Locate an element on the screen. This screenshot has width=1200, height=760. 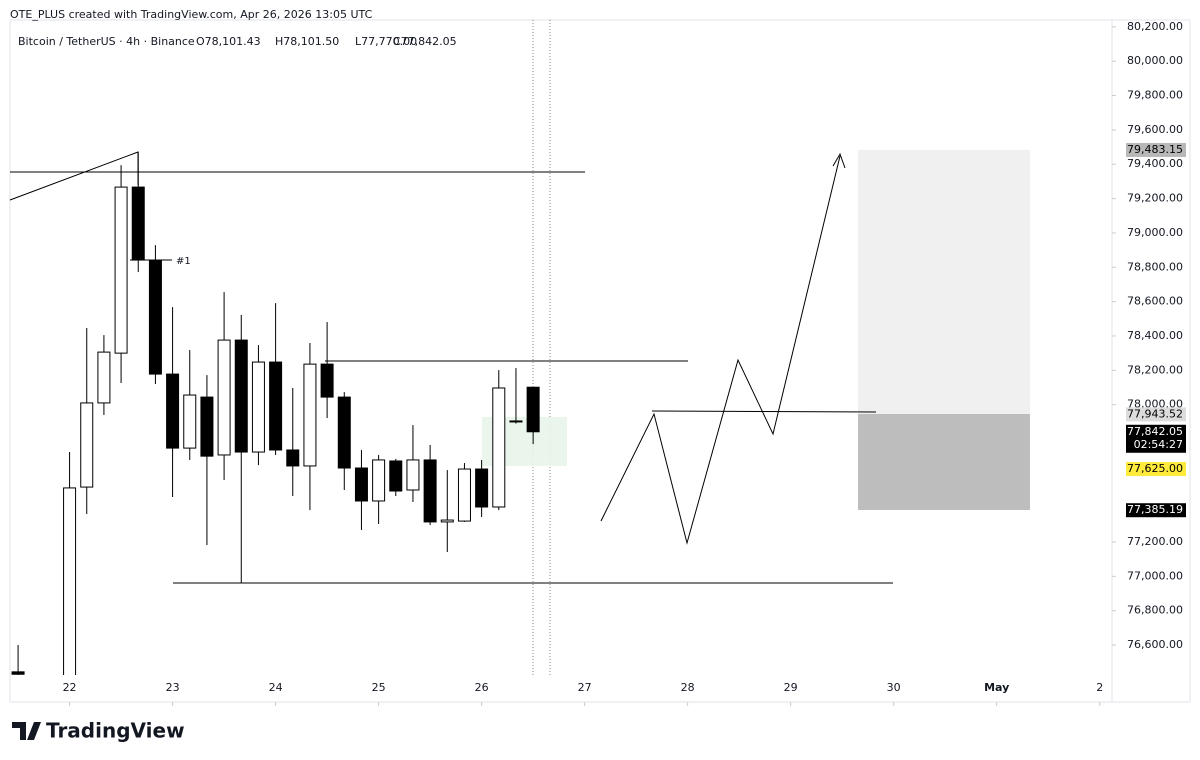
price-label: 77,943.52 is located at coordinates (1155, 413).